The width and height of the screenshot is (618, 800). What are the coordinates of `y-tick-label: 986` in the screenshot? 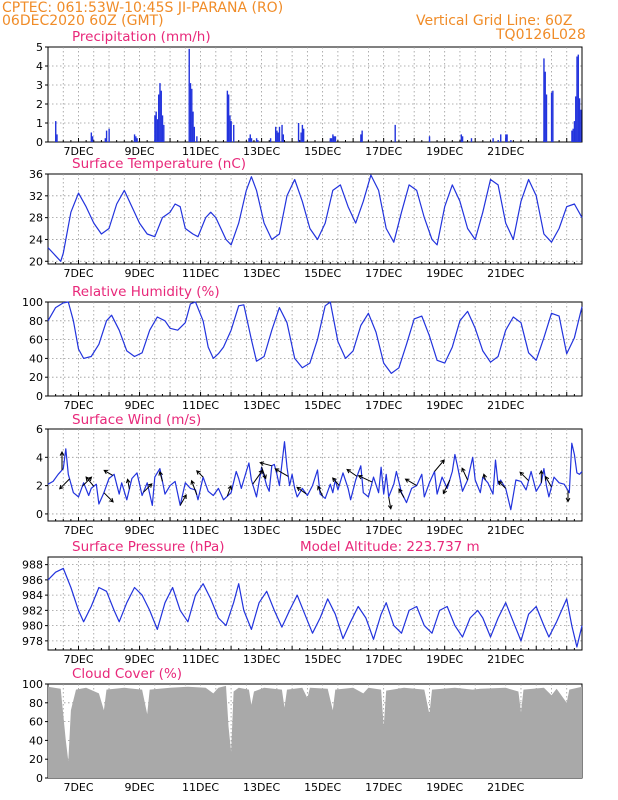 It's located at (32, 580).